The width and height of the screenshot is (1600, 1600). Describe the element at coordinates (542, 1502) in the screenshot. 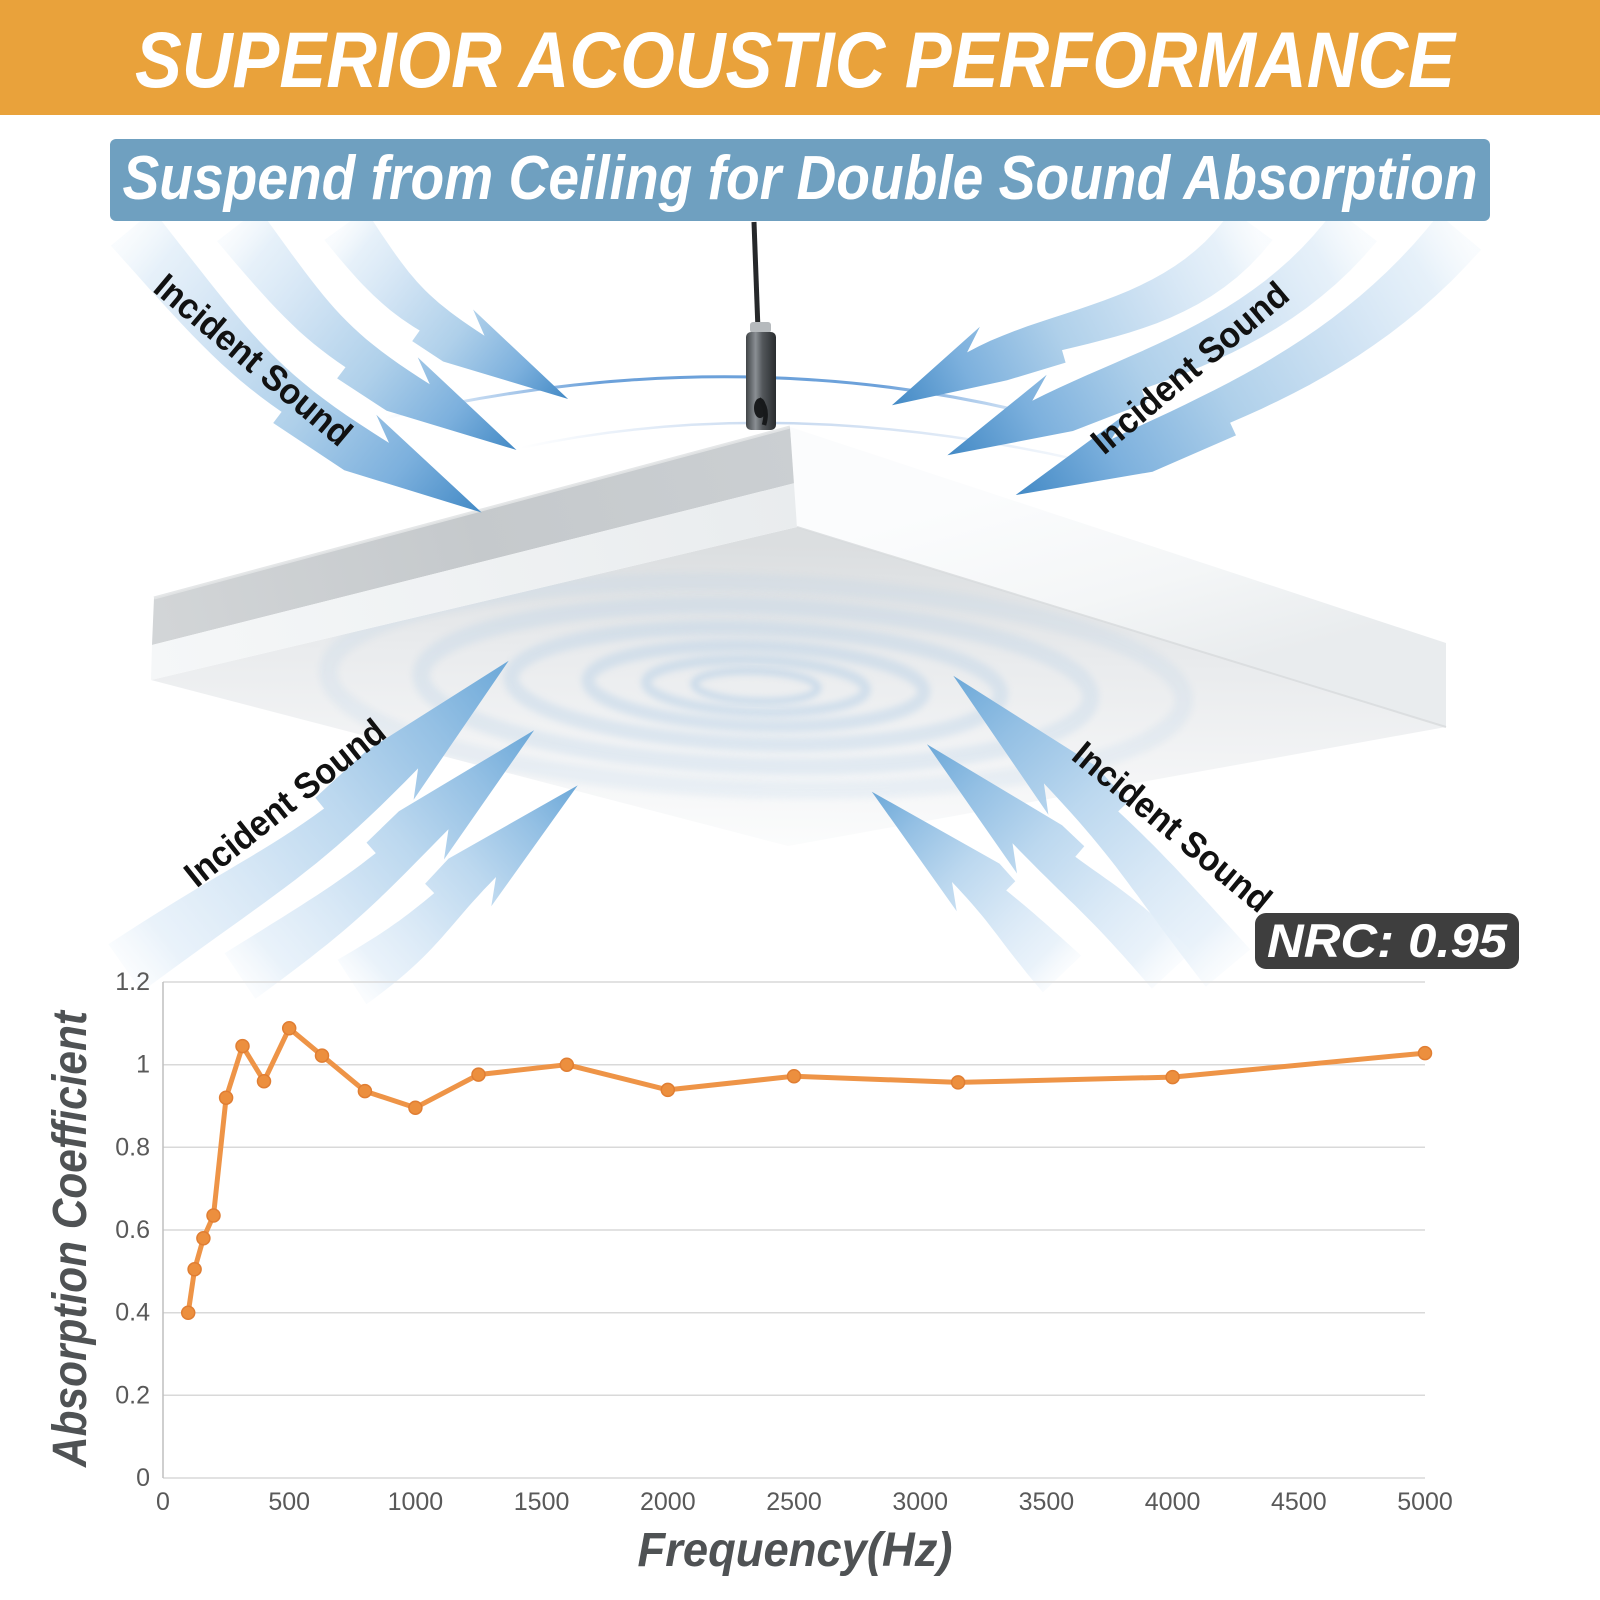

I see `svg-text: 1500` at that location.